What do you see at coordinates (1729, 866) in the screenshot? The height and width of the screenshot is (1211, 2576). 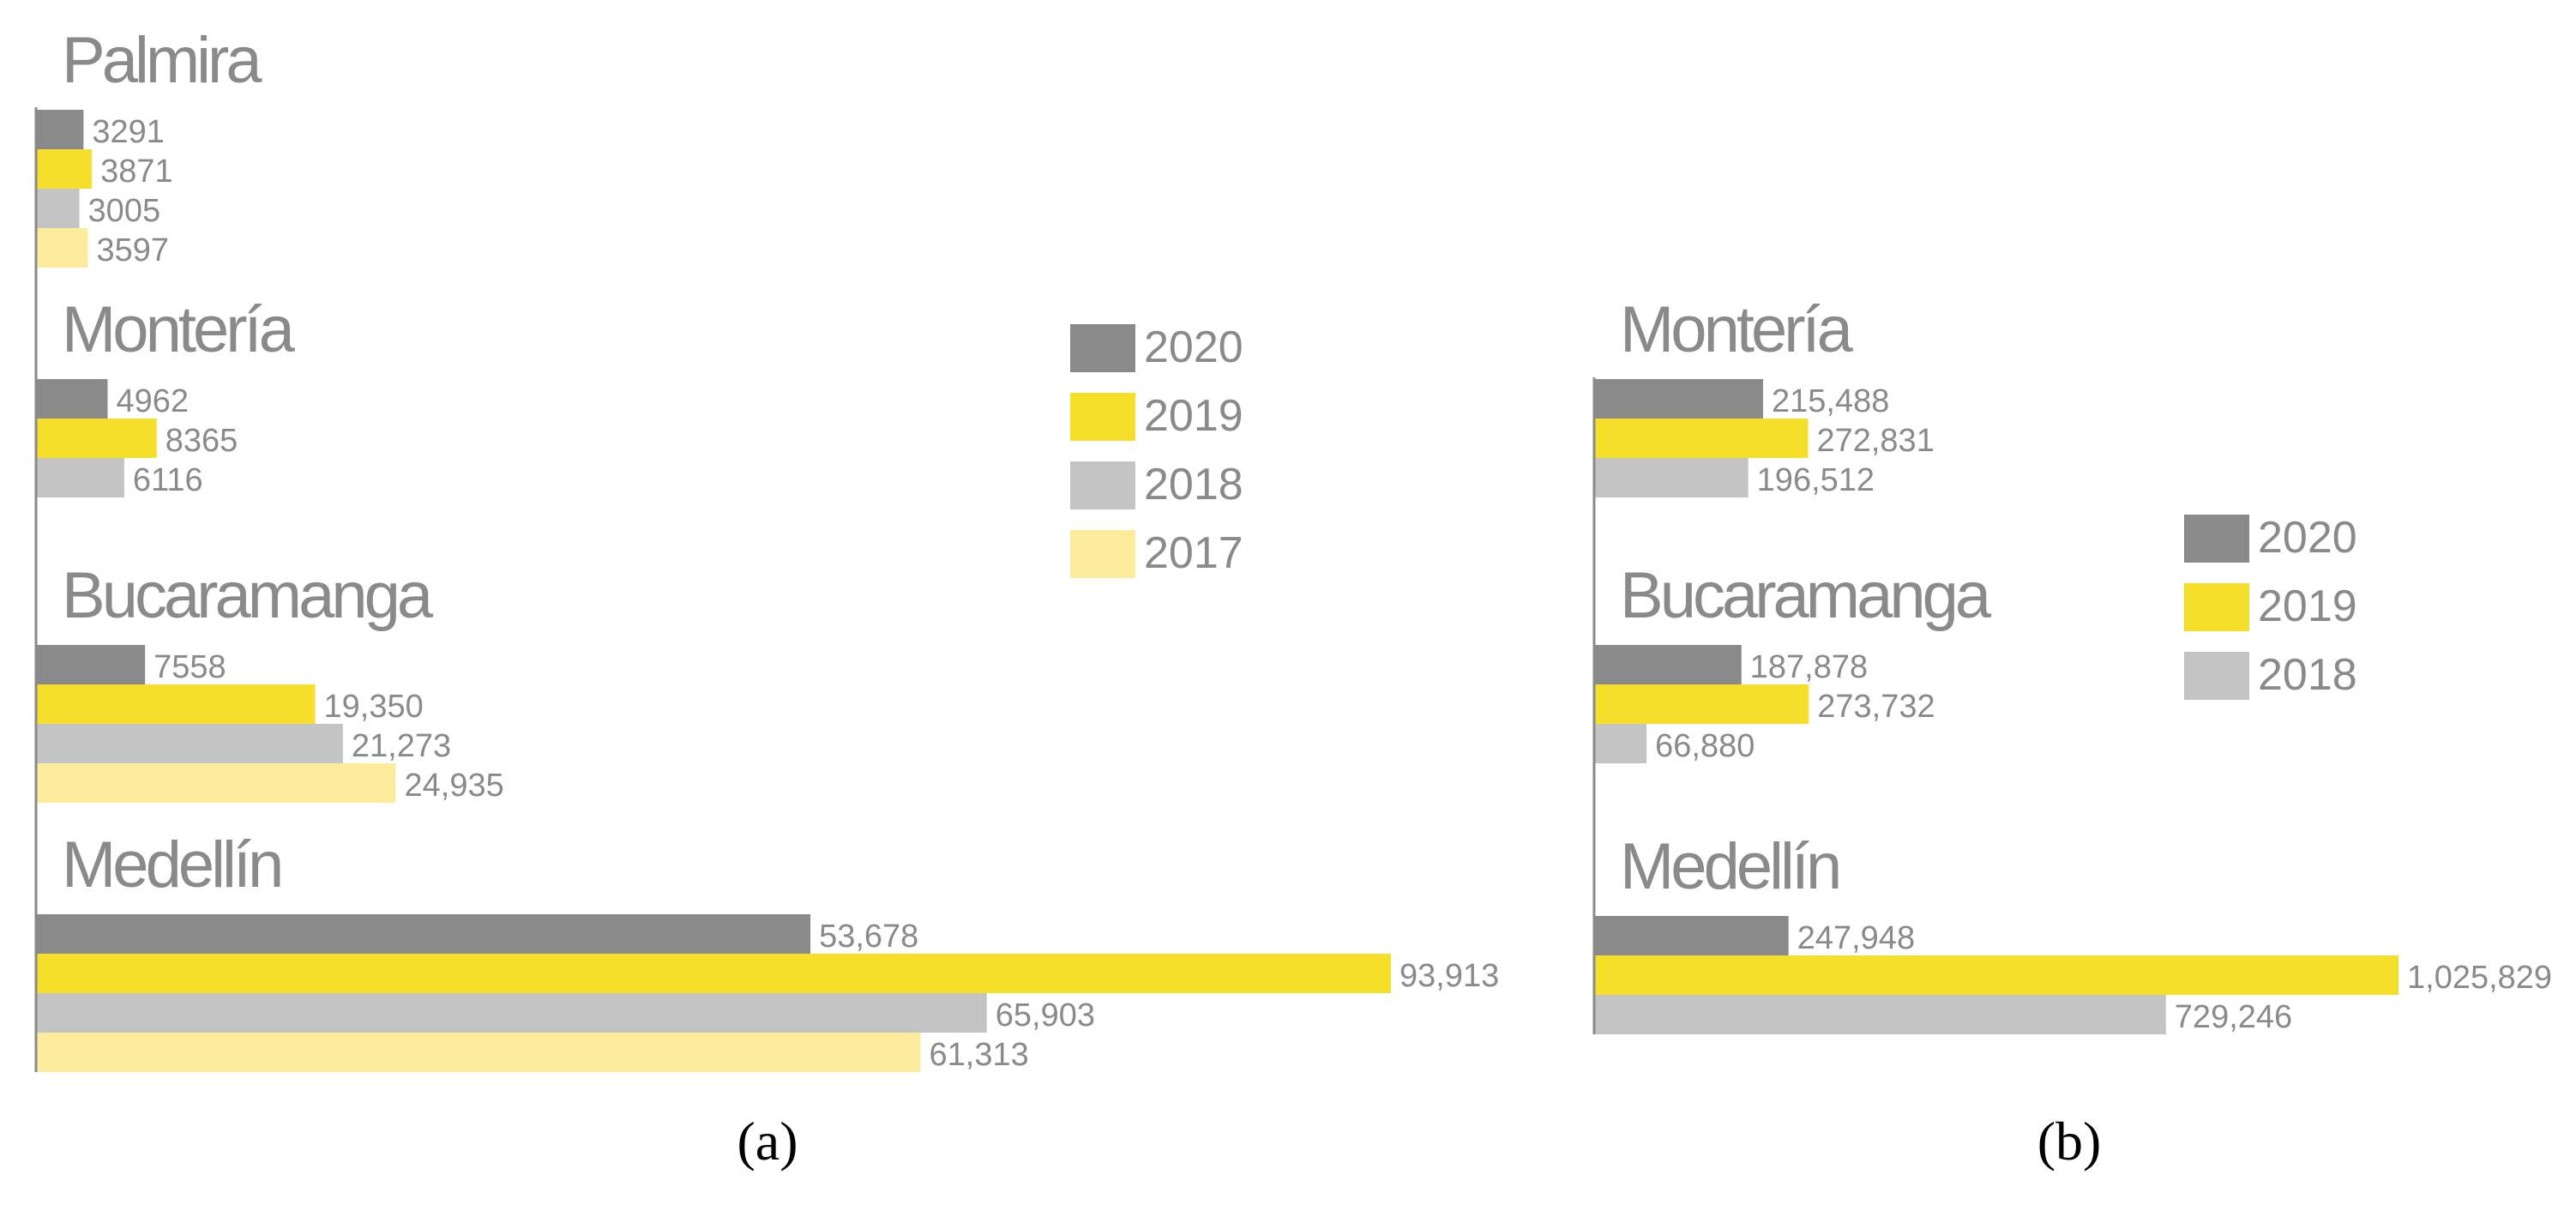 I see `group-title-medellin-b: Medellín` at bounding box center [1729, 866].